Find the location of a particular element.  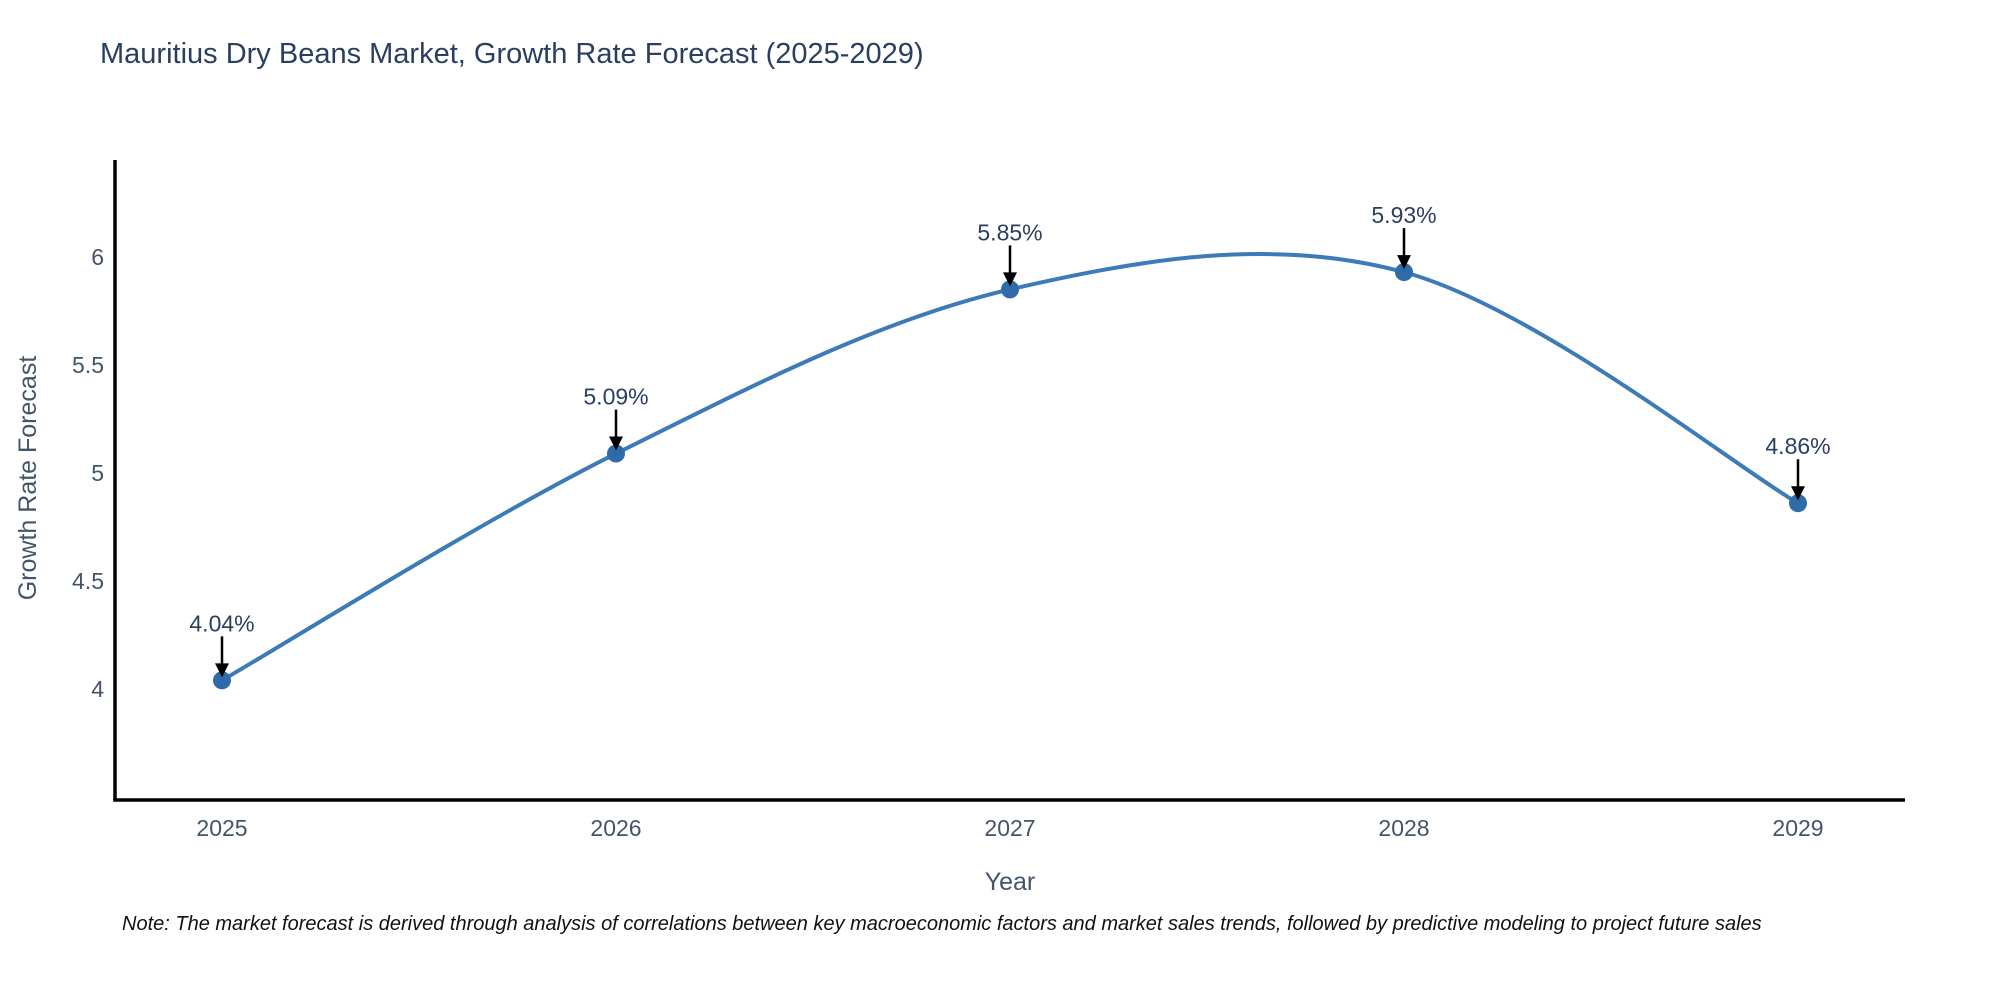

data-point-label: 5.85% is located at coordinates (1009, 232).